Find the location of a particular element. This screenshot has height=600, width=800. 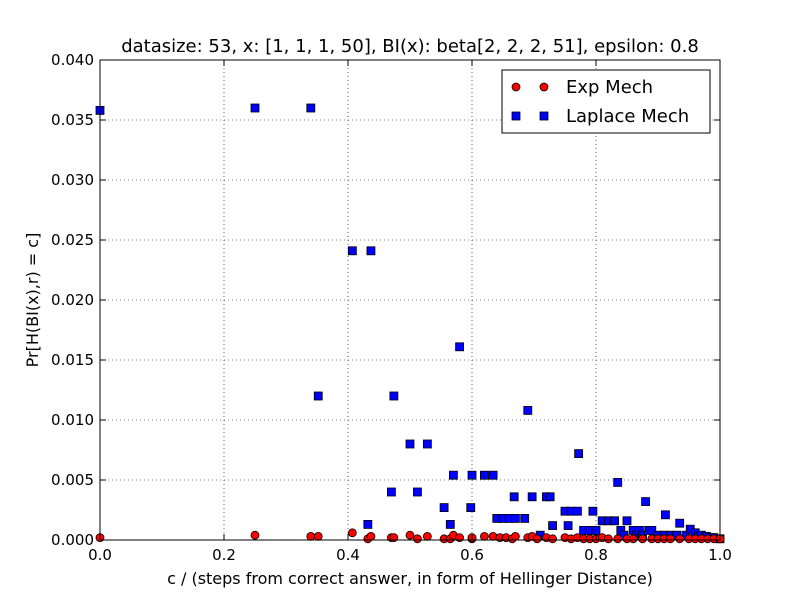

y-tick-label: 0.005 is located at coordinates (72, 480).